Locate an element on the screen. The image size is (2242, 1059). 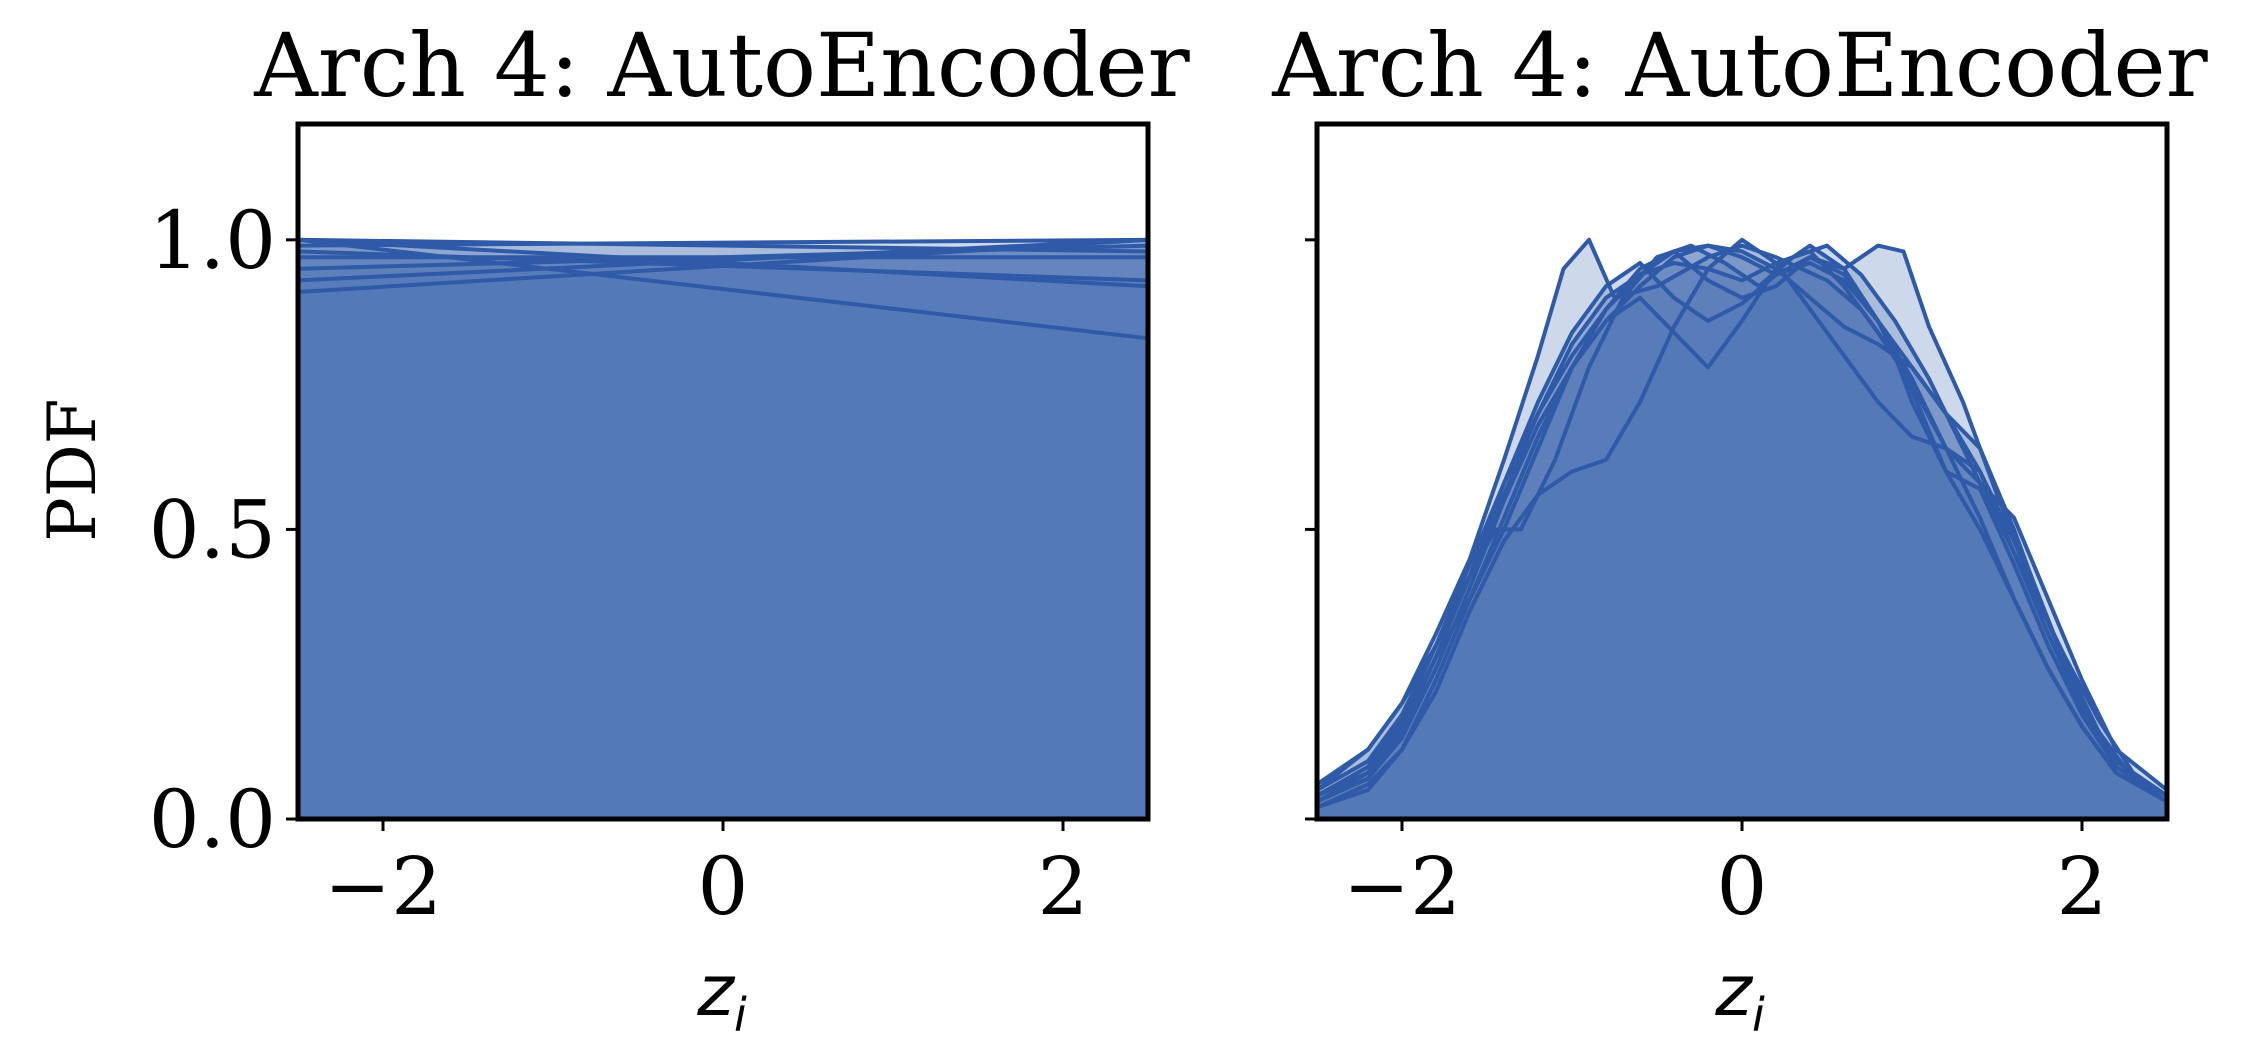
left-x-ticks: −2 0 2 is located at coordinates (706, 876).